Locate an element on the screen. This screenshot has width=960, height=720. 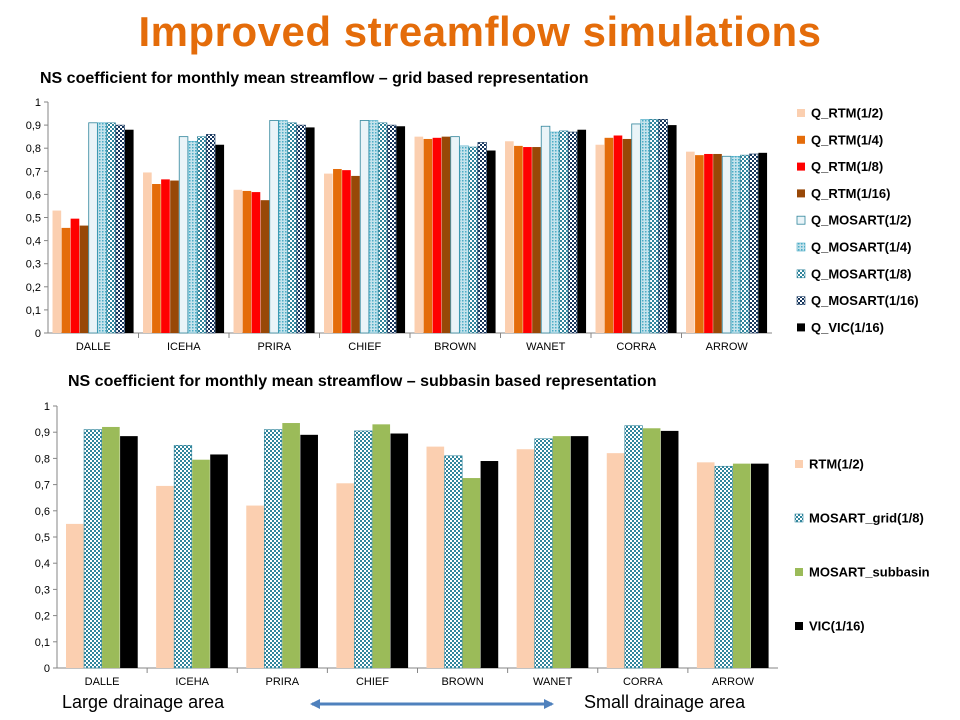
x-tick-label: ICEHA is located at coordinates (192, 682).